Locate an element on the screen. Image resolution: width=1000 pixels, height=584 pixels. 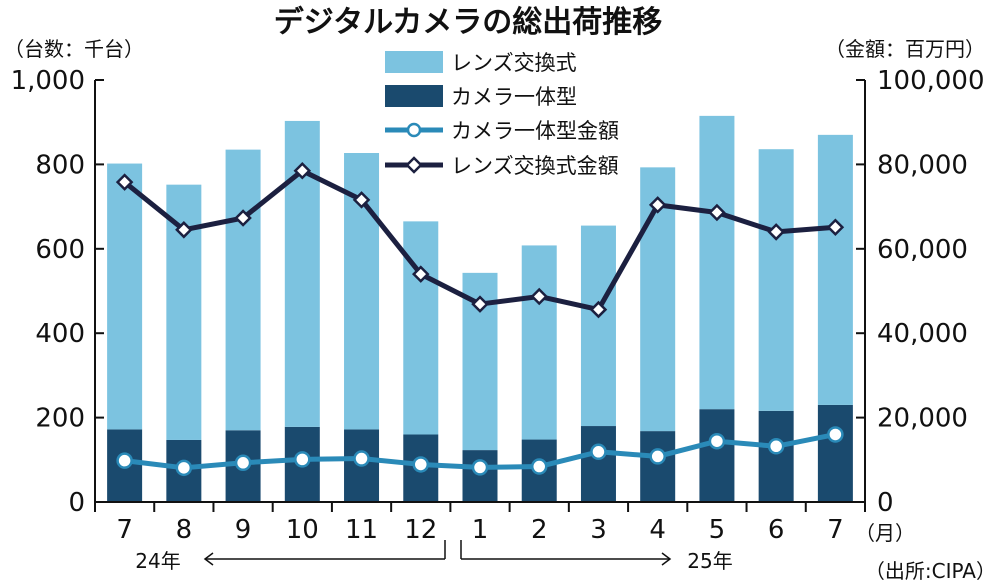
x-tick-label: 12 is located at coordinates (420, 530).